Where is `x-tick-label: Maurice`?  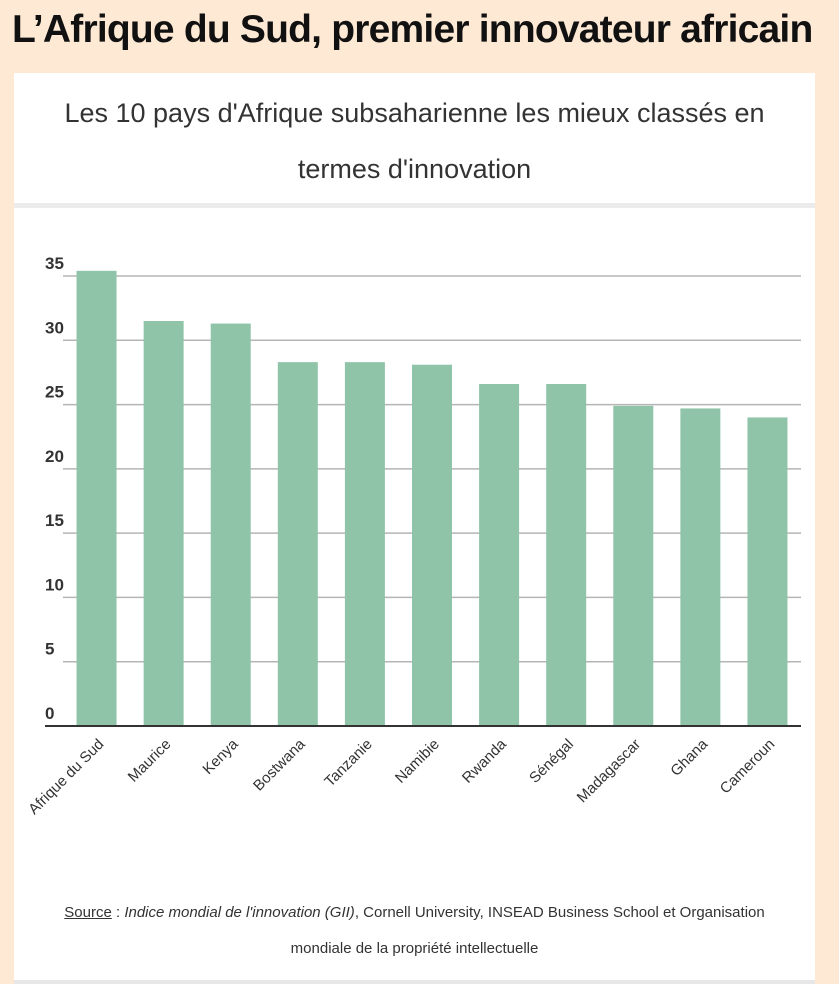
x-tick-label: Maurice is located at coordinates (150, 761).